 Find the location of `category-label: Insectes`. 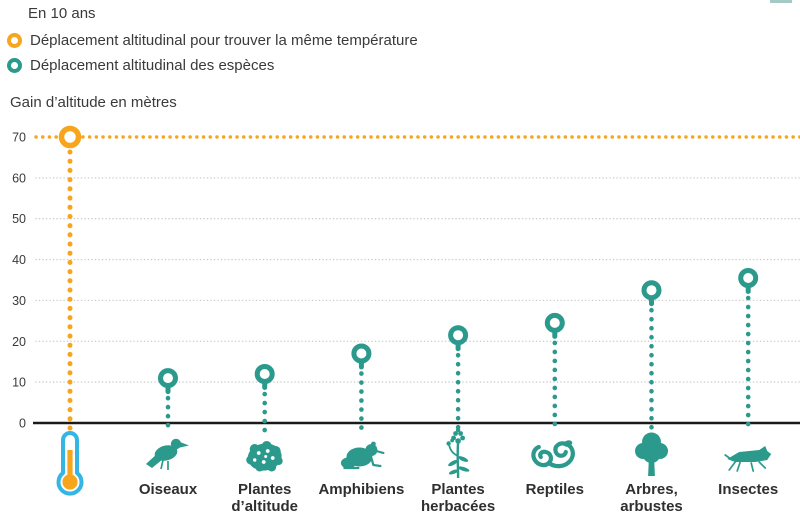

category-label: Insectes is located at coordinates (748, 489).